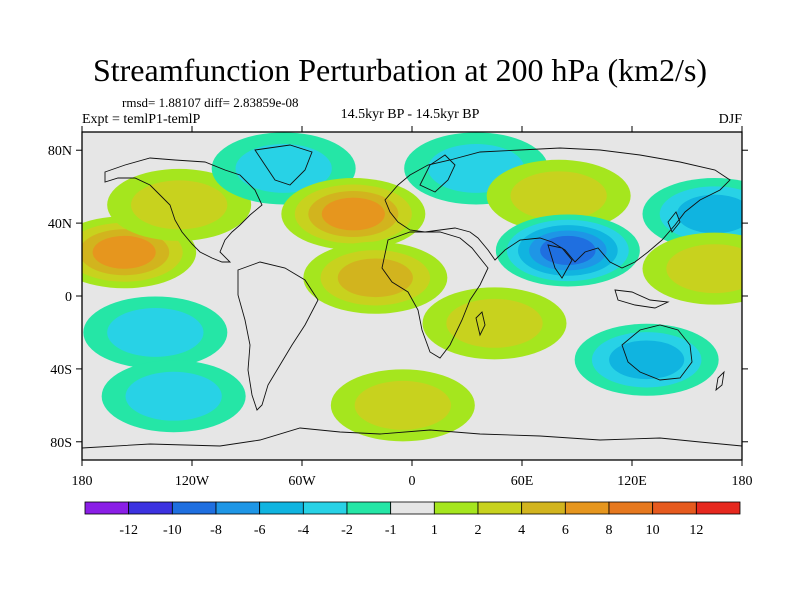 The width and height of the screenshot is (800, 600). Describe the element at coordinates (60, 224) in the screenshot. I see `y-tick-label: 40N` at that location.